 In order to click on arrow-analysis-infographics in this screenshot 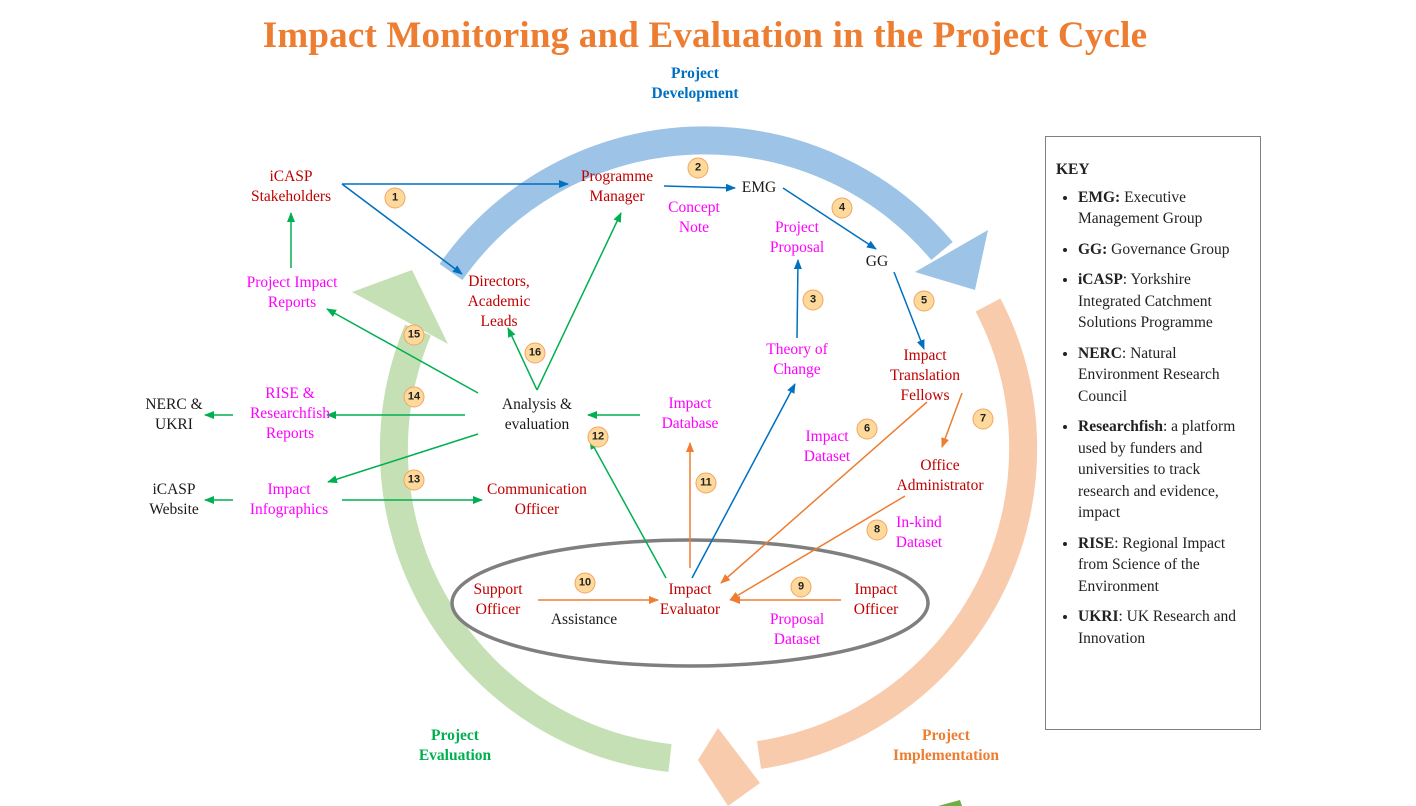, I will do `click(403, 458)`.